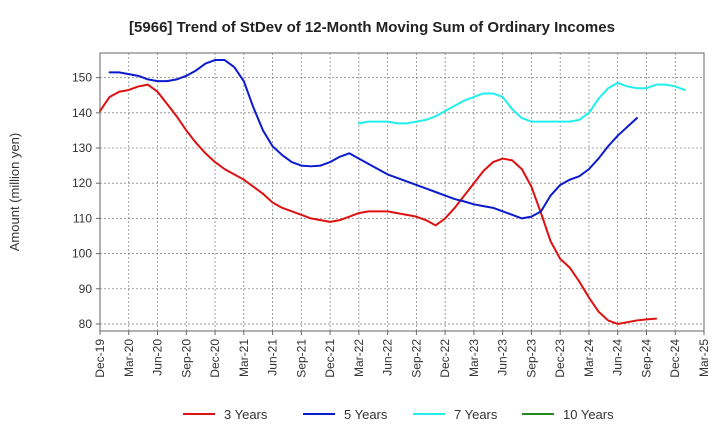 The height and width of the screenshot is (440, 720). I want to click on y-tick-label: 150, so click(82, 78).